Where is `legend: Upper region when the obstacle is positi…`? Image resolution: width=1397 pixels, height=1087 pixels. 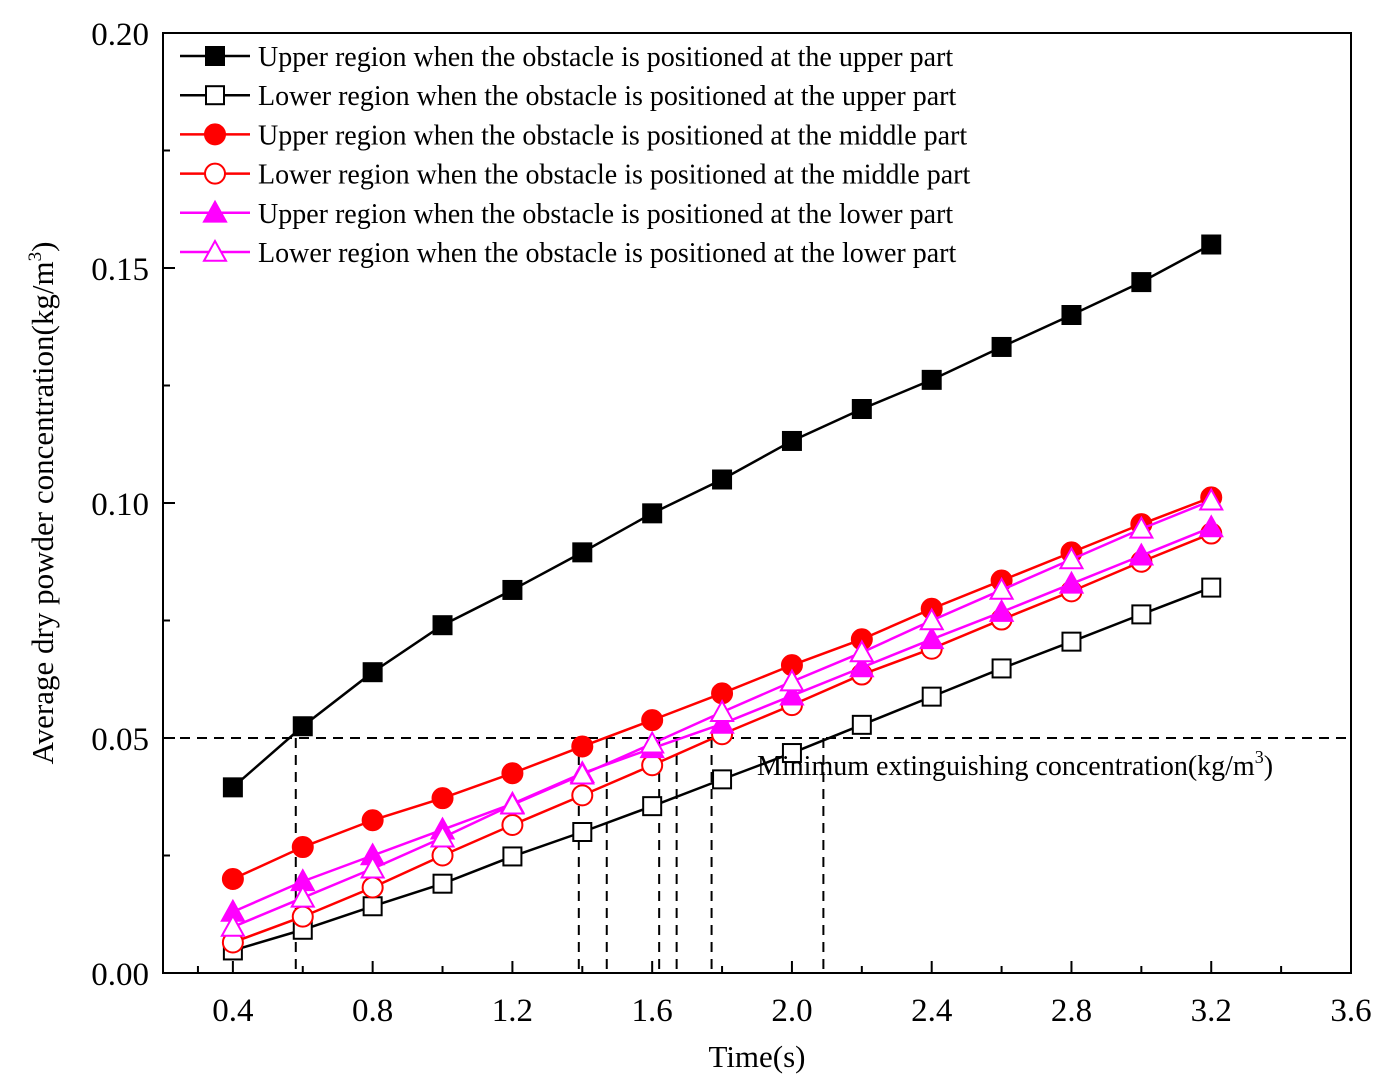
legend: Upper region when the obstacle is positi… is located at coordinates (575, 155).